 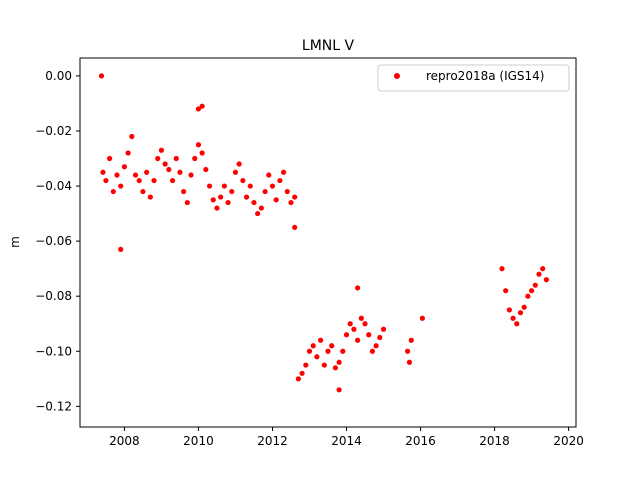 I want to click on x-tick-label: 2018, so click(x=494, y=441).